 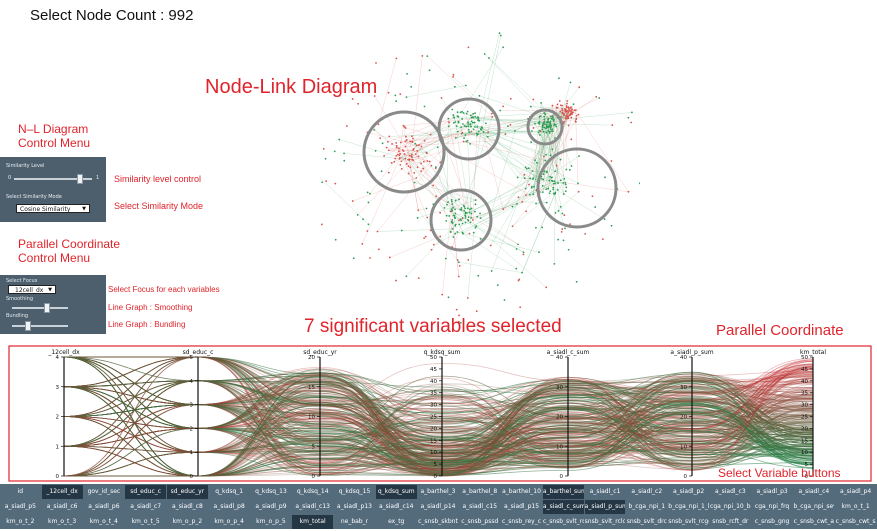 I want to click on variable-button: c_snsb_gng, so click(x=772, y=521).